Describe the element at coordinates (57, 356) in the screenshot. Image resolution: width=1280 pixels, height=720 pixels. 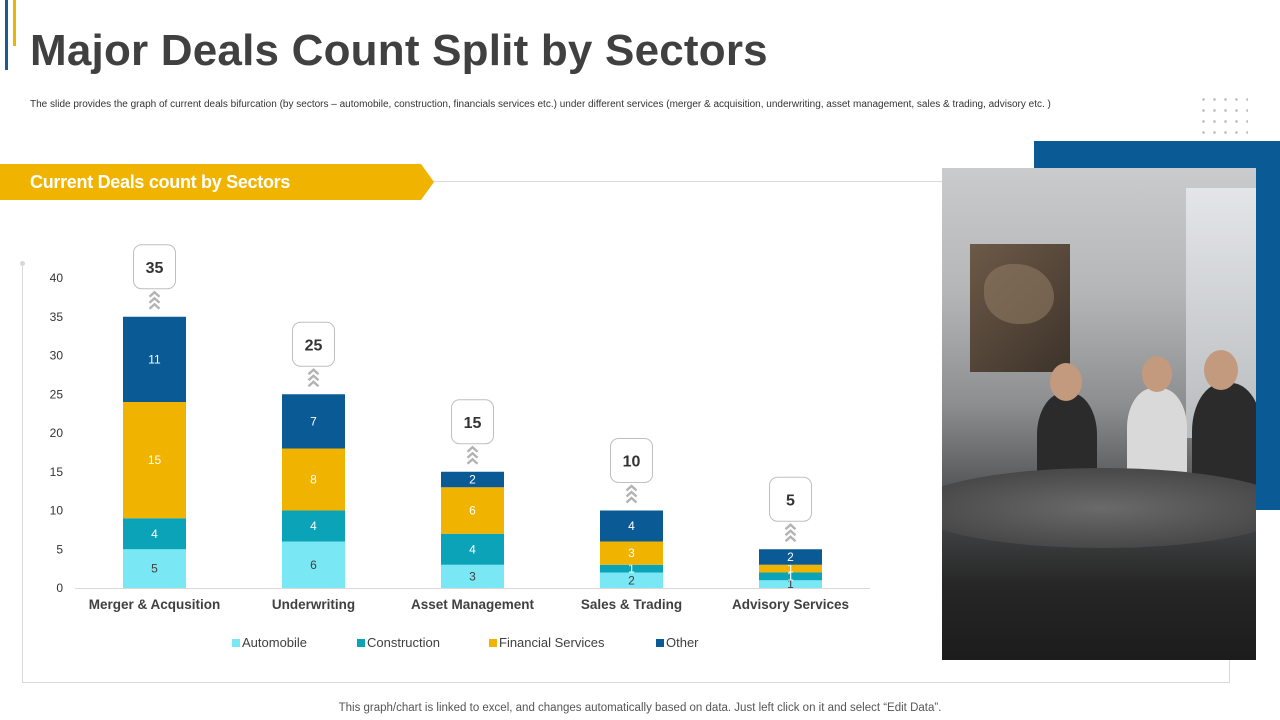
I see `y-tick-label: 30` at that location.